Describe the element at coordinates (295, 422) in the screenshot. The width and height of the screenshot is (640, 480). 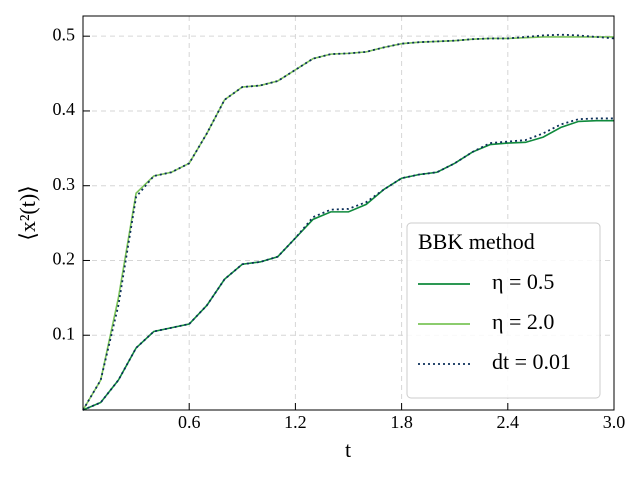
I see `x-tick-label: 1.2` at that location.